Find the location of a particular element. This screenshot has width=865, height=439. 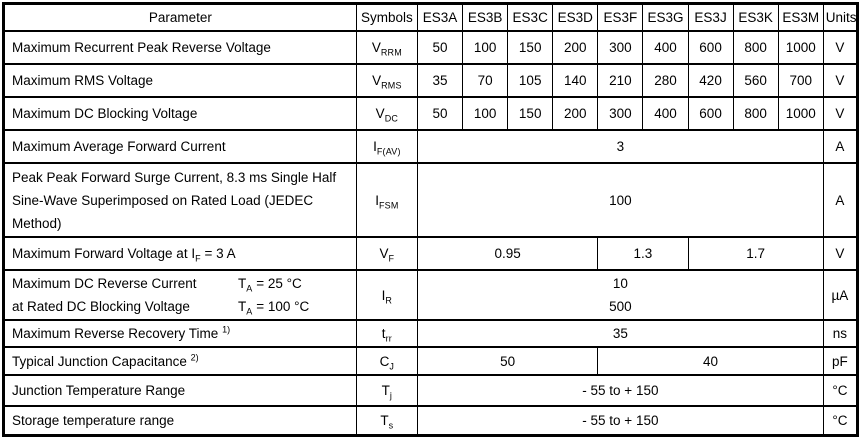

text-segment: Maximum RMS Voltage is located at coordinates (83, 80).